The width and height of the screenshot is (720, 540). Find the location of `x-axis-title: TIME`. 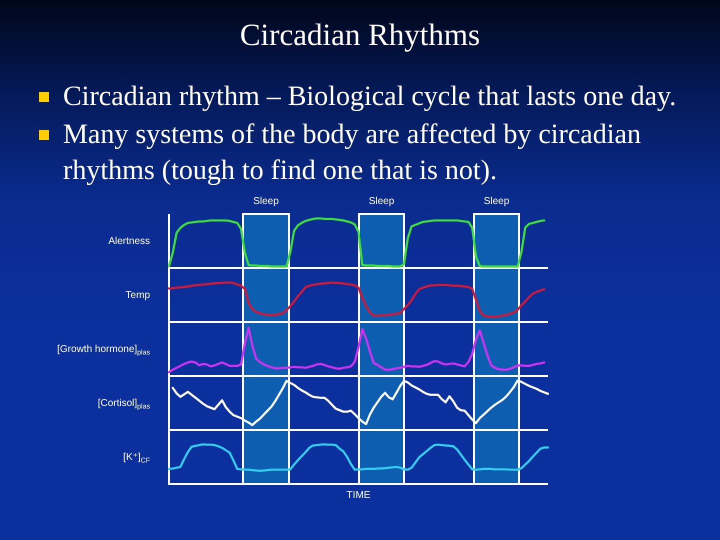

x-axis-title: TIME is located at coordinates (358, 495).